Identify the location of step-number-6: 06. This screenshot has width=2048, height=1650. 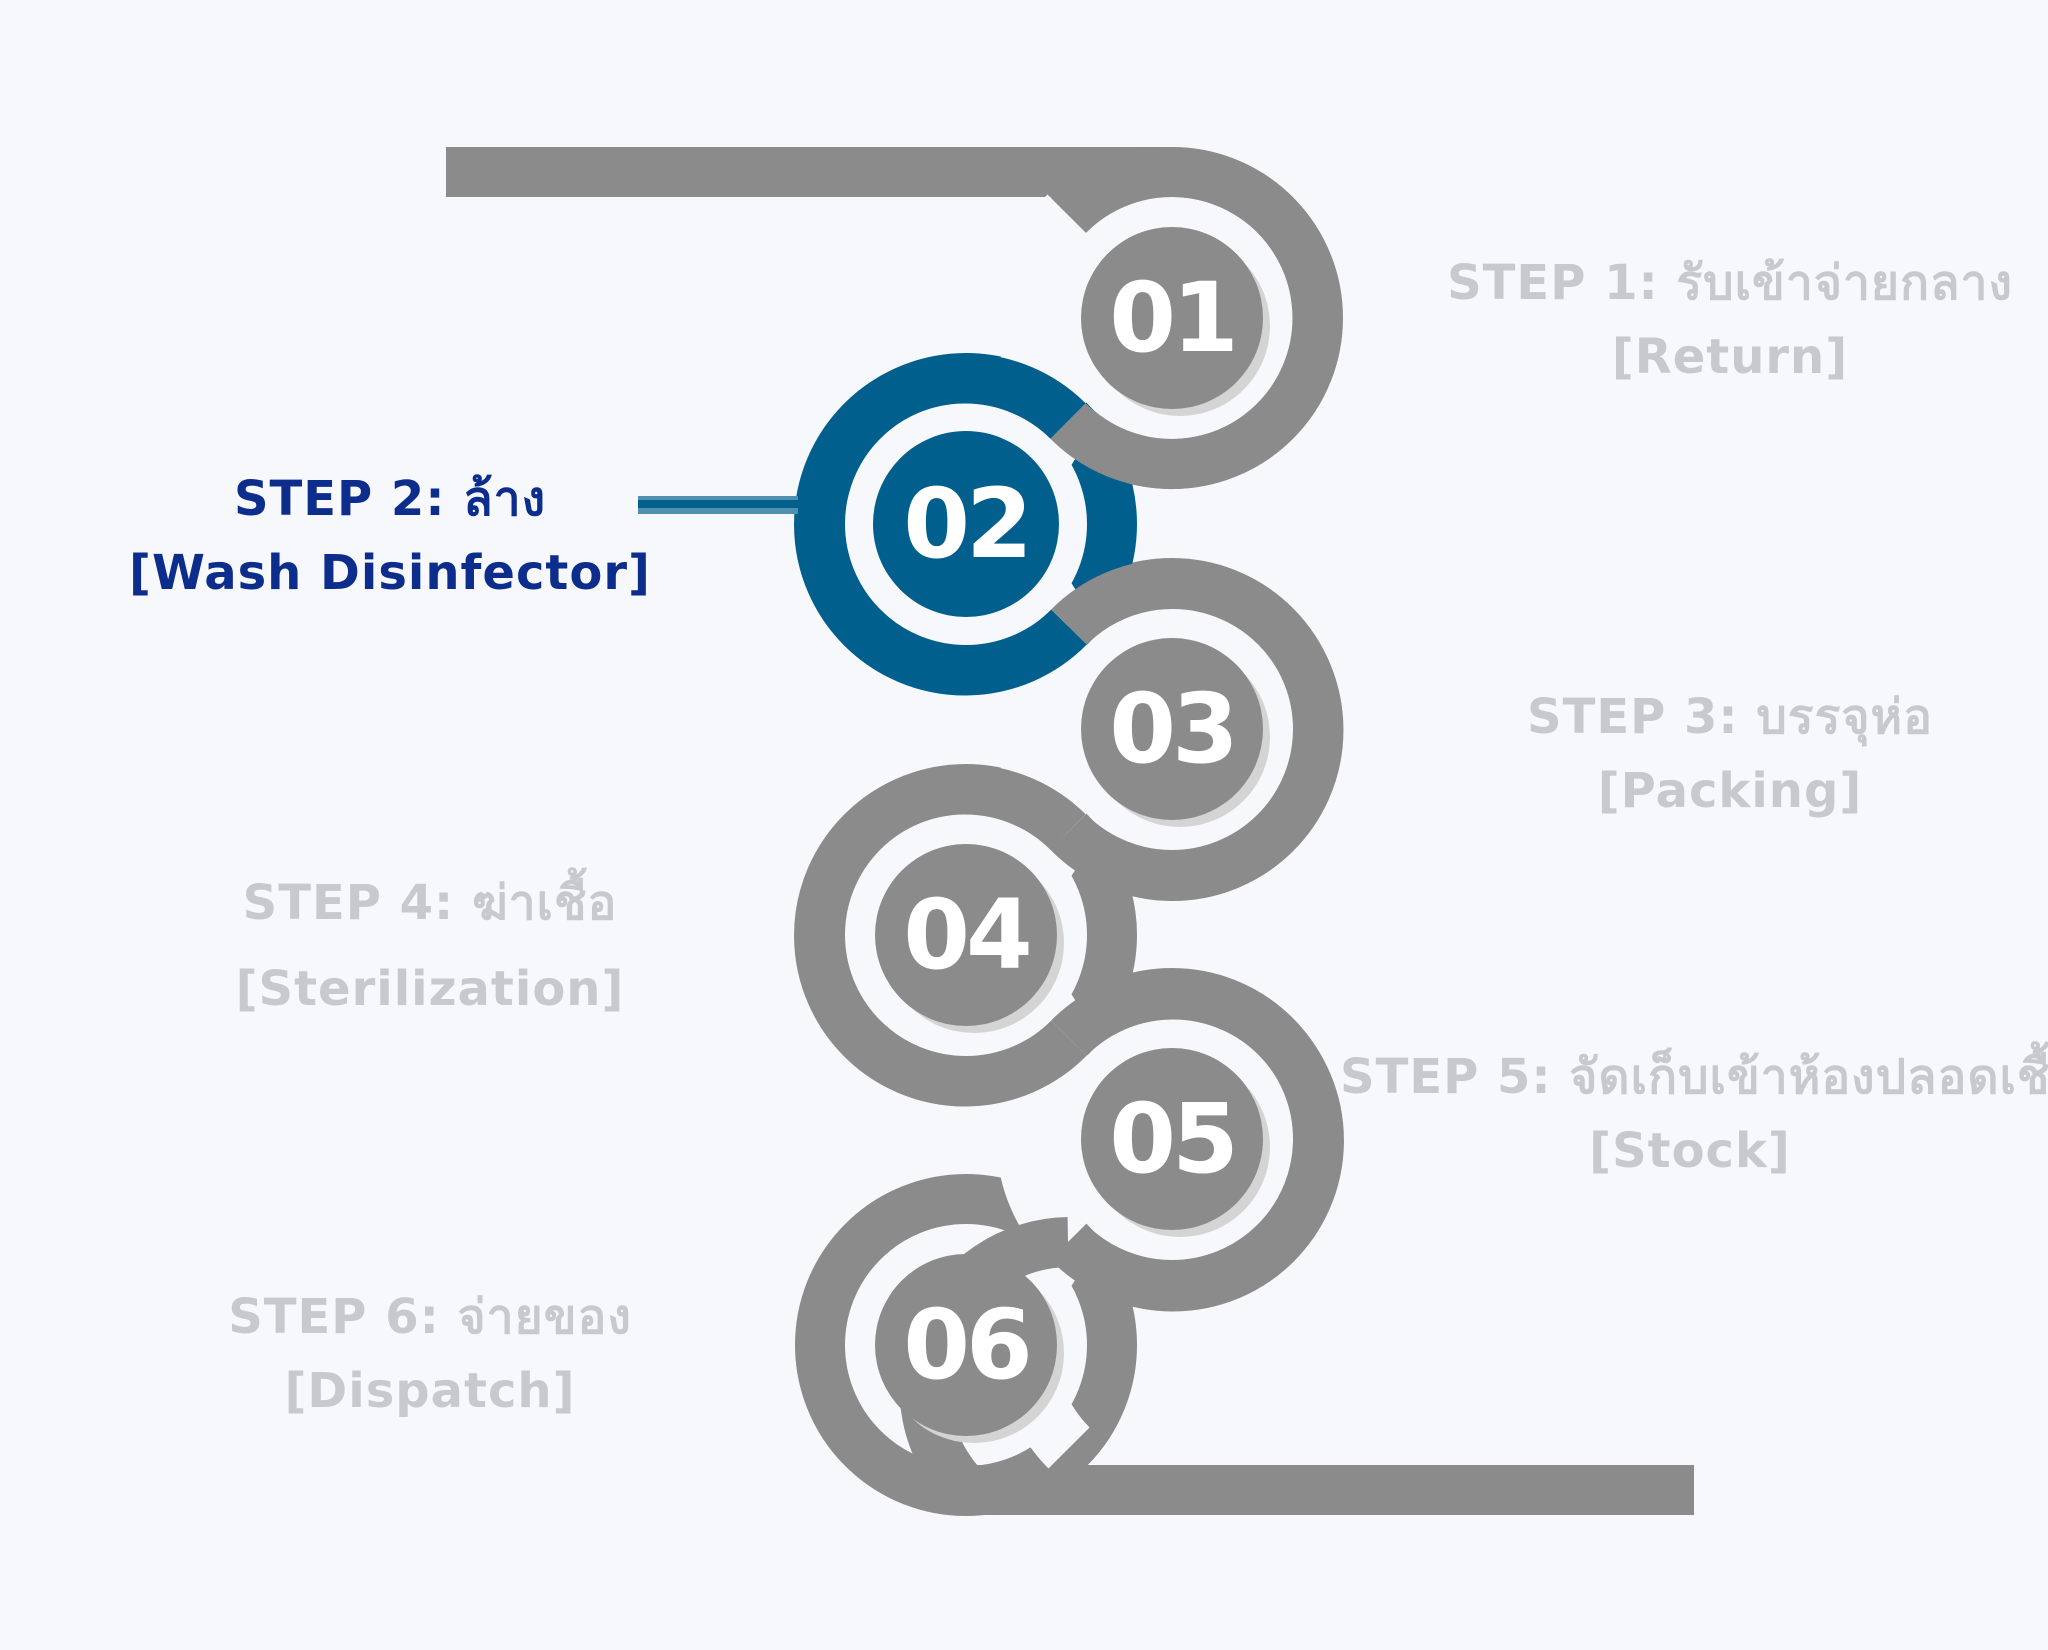
(966, 1345).